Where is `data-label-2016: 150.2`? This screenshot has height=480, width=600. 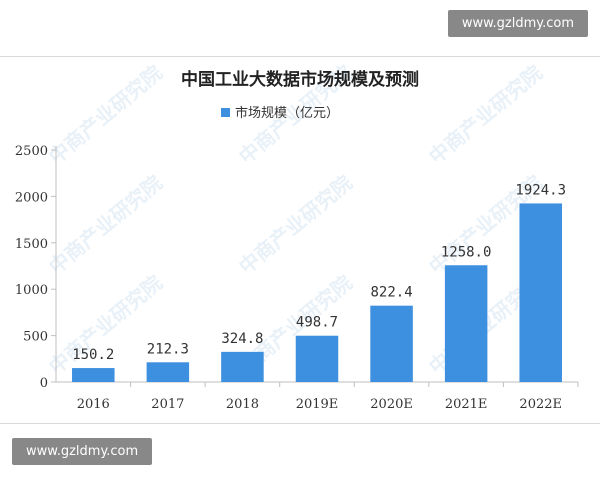 data-label-2016: 150.2 is located at coordinates (93, 355).